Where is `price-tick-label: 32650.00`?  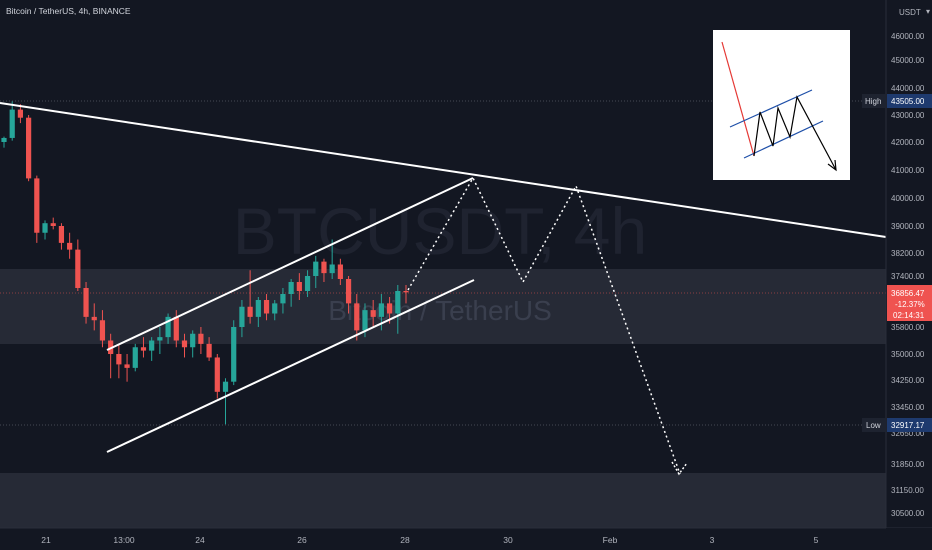
price-tick-label: 32650.00 is located at coordinates (908, 433).